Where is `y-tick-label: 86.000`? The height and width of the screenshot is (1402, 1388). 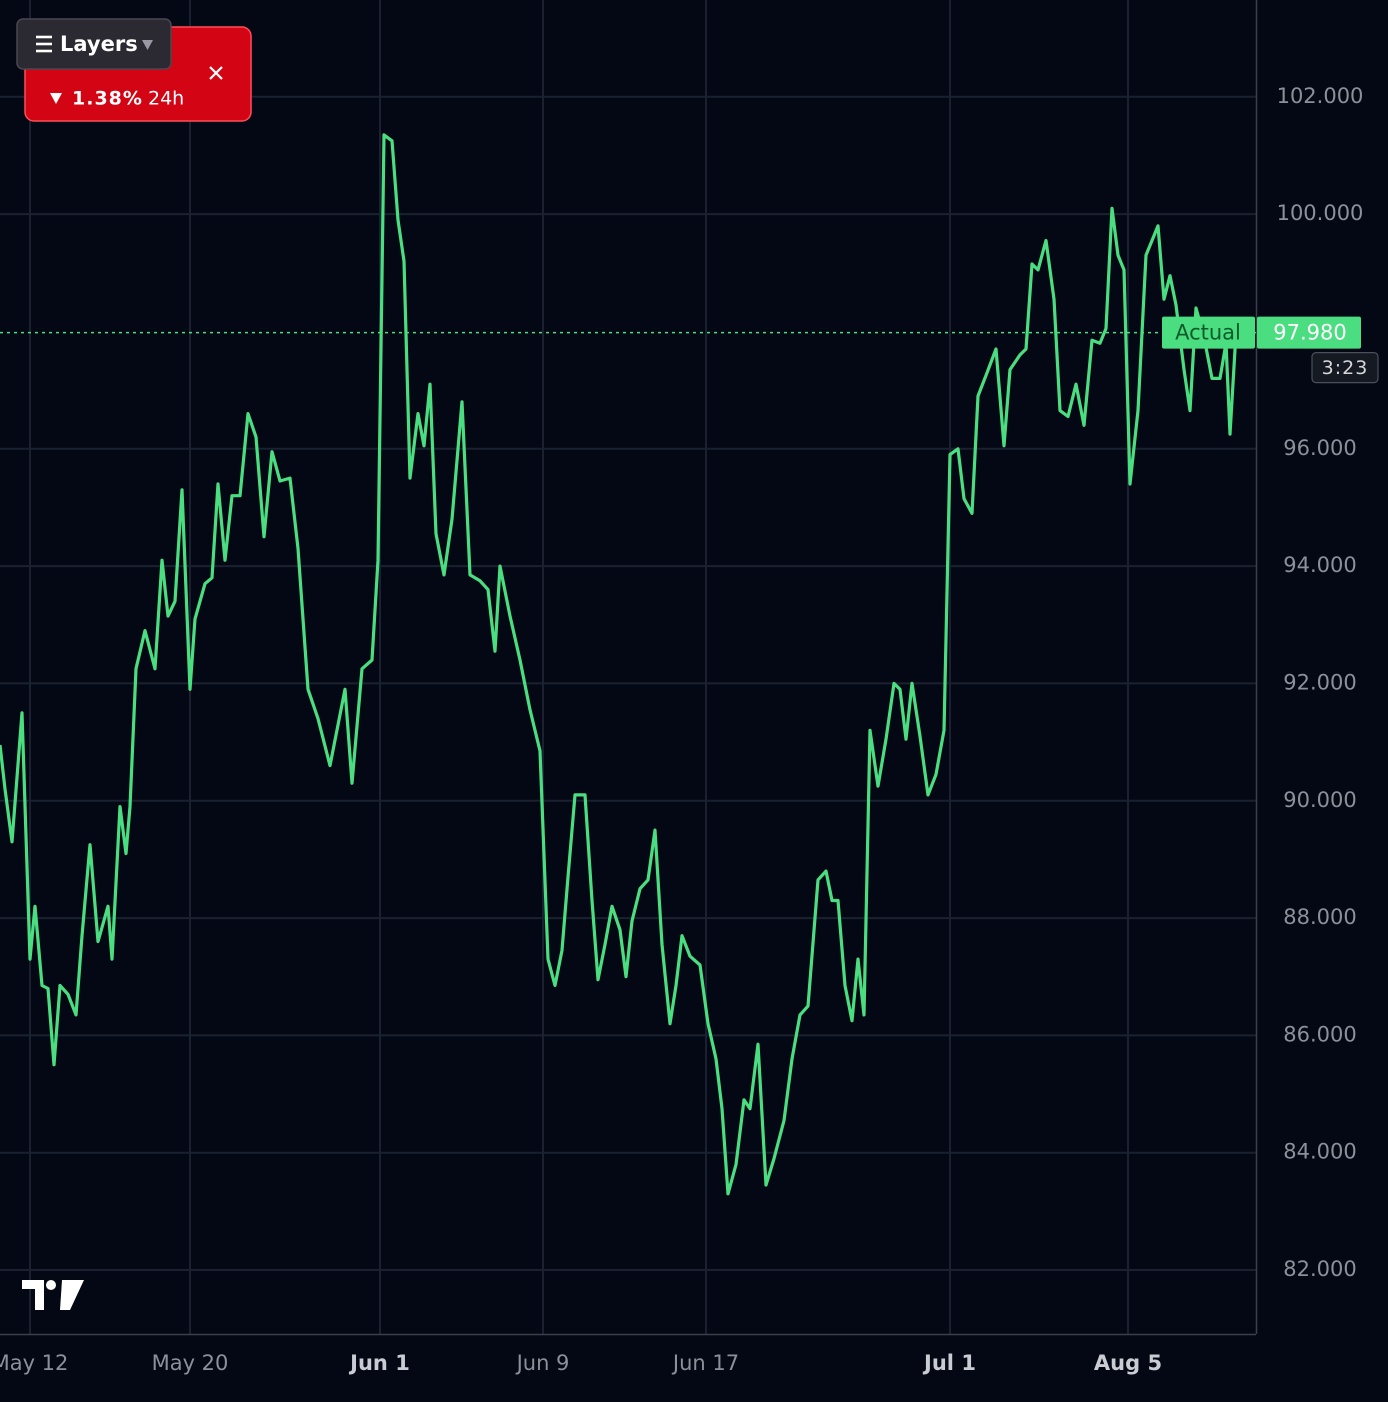
y-tick-label: 86.000 is located at coordinates (1319, 1034).